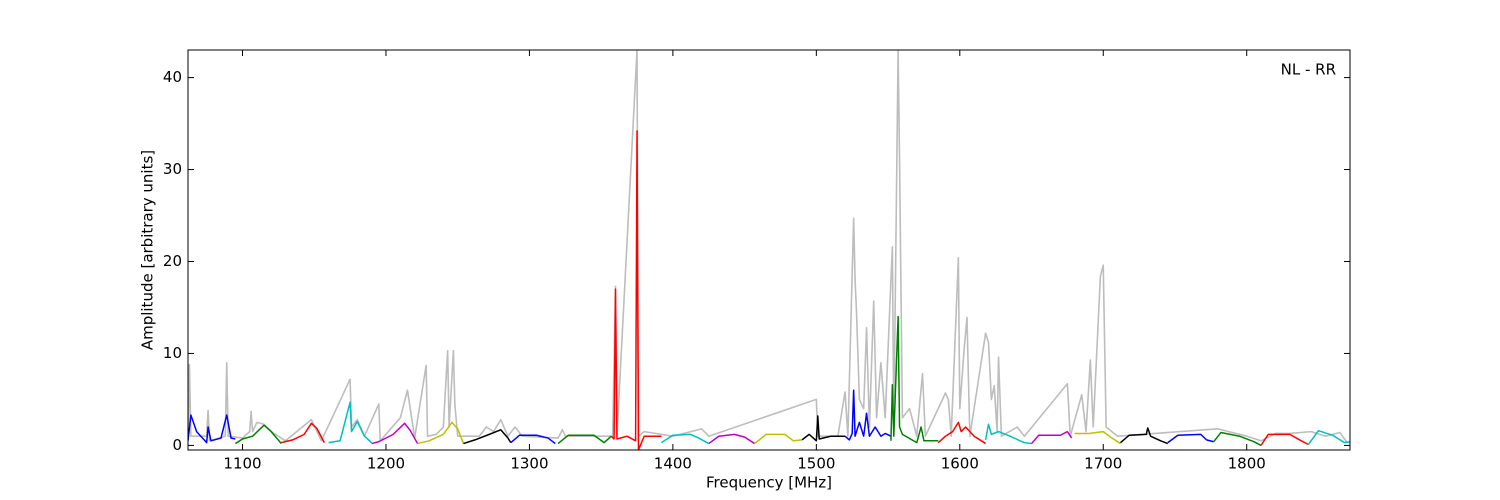 This screenshot has width=1500, height=500. What do you see at coordinates (148, 250) in the screenshot?
I see `y-axis-label: Amplitude [arbitrary units]` at bounding box center [148, 250].